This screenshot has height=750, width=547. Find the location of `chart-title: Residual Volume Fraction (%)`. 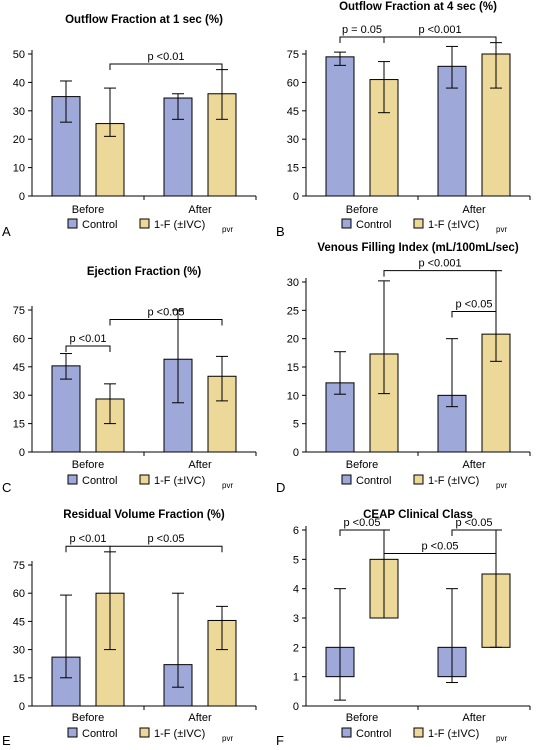

chart-title: Residual Volume Fraction (%) is located at coordinates (144, 515).